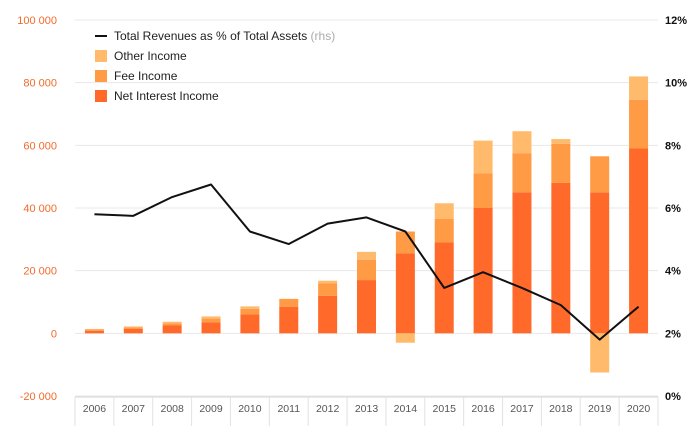 This screenshot has height=438, width=700. Describe the element at coordinates (37, 21) in the screenshot. I see `left-y-tick-label: 100 000` at that location.